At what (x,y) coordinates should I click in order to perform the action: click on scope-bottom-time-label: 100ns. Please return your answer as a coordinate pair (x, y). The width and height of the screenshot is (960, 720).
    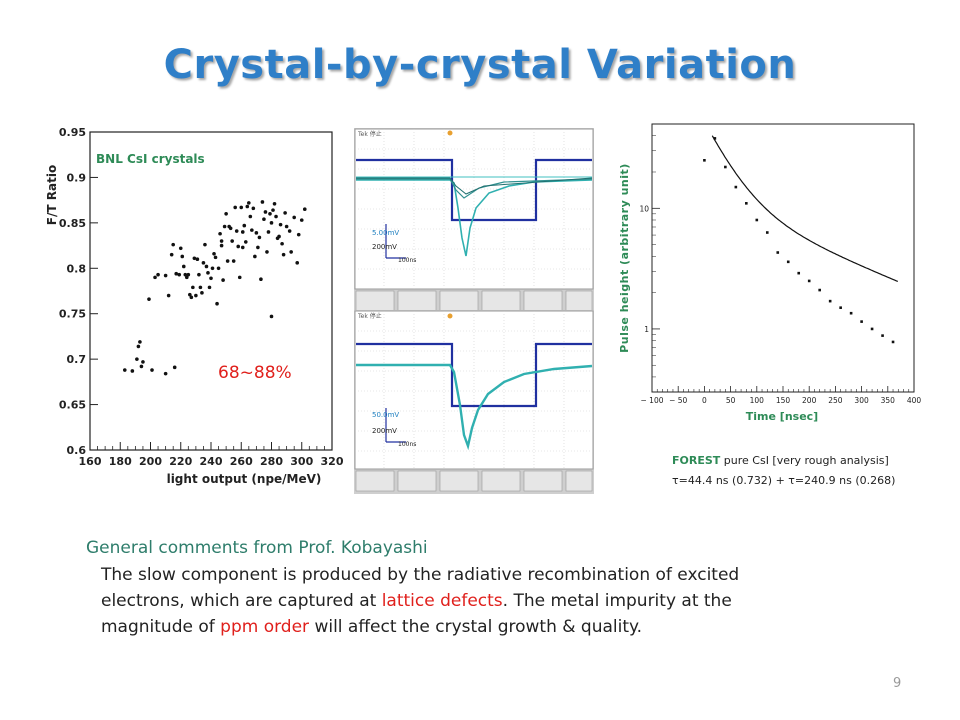
    Looking at the image, I should click on (407, 444).